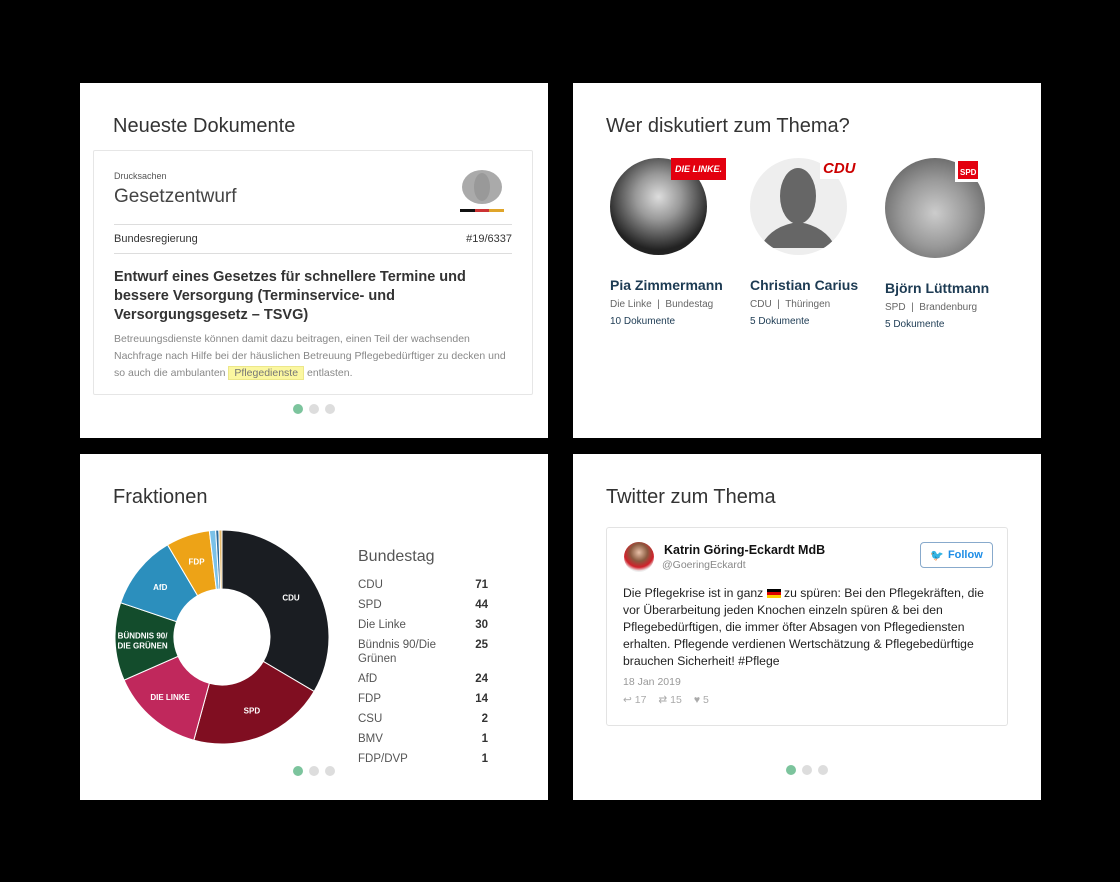 This screenshot has height=882, width=1120. I want to click on faction-row: CSU 2, so click(423, 719).